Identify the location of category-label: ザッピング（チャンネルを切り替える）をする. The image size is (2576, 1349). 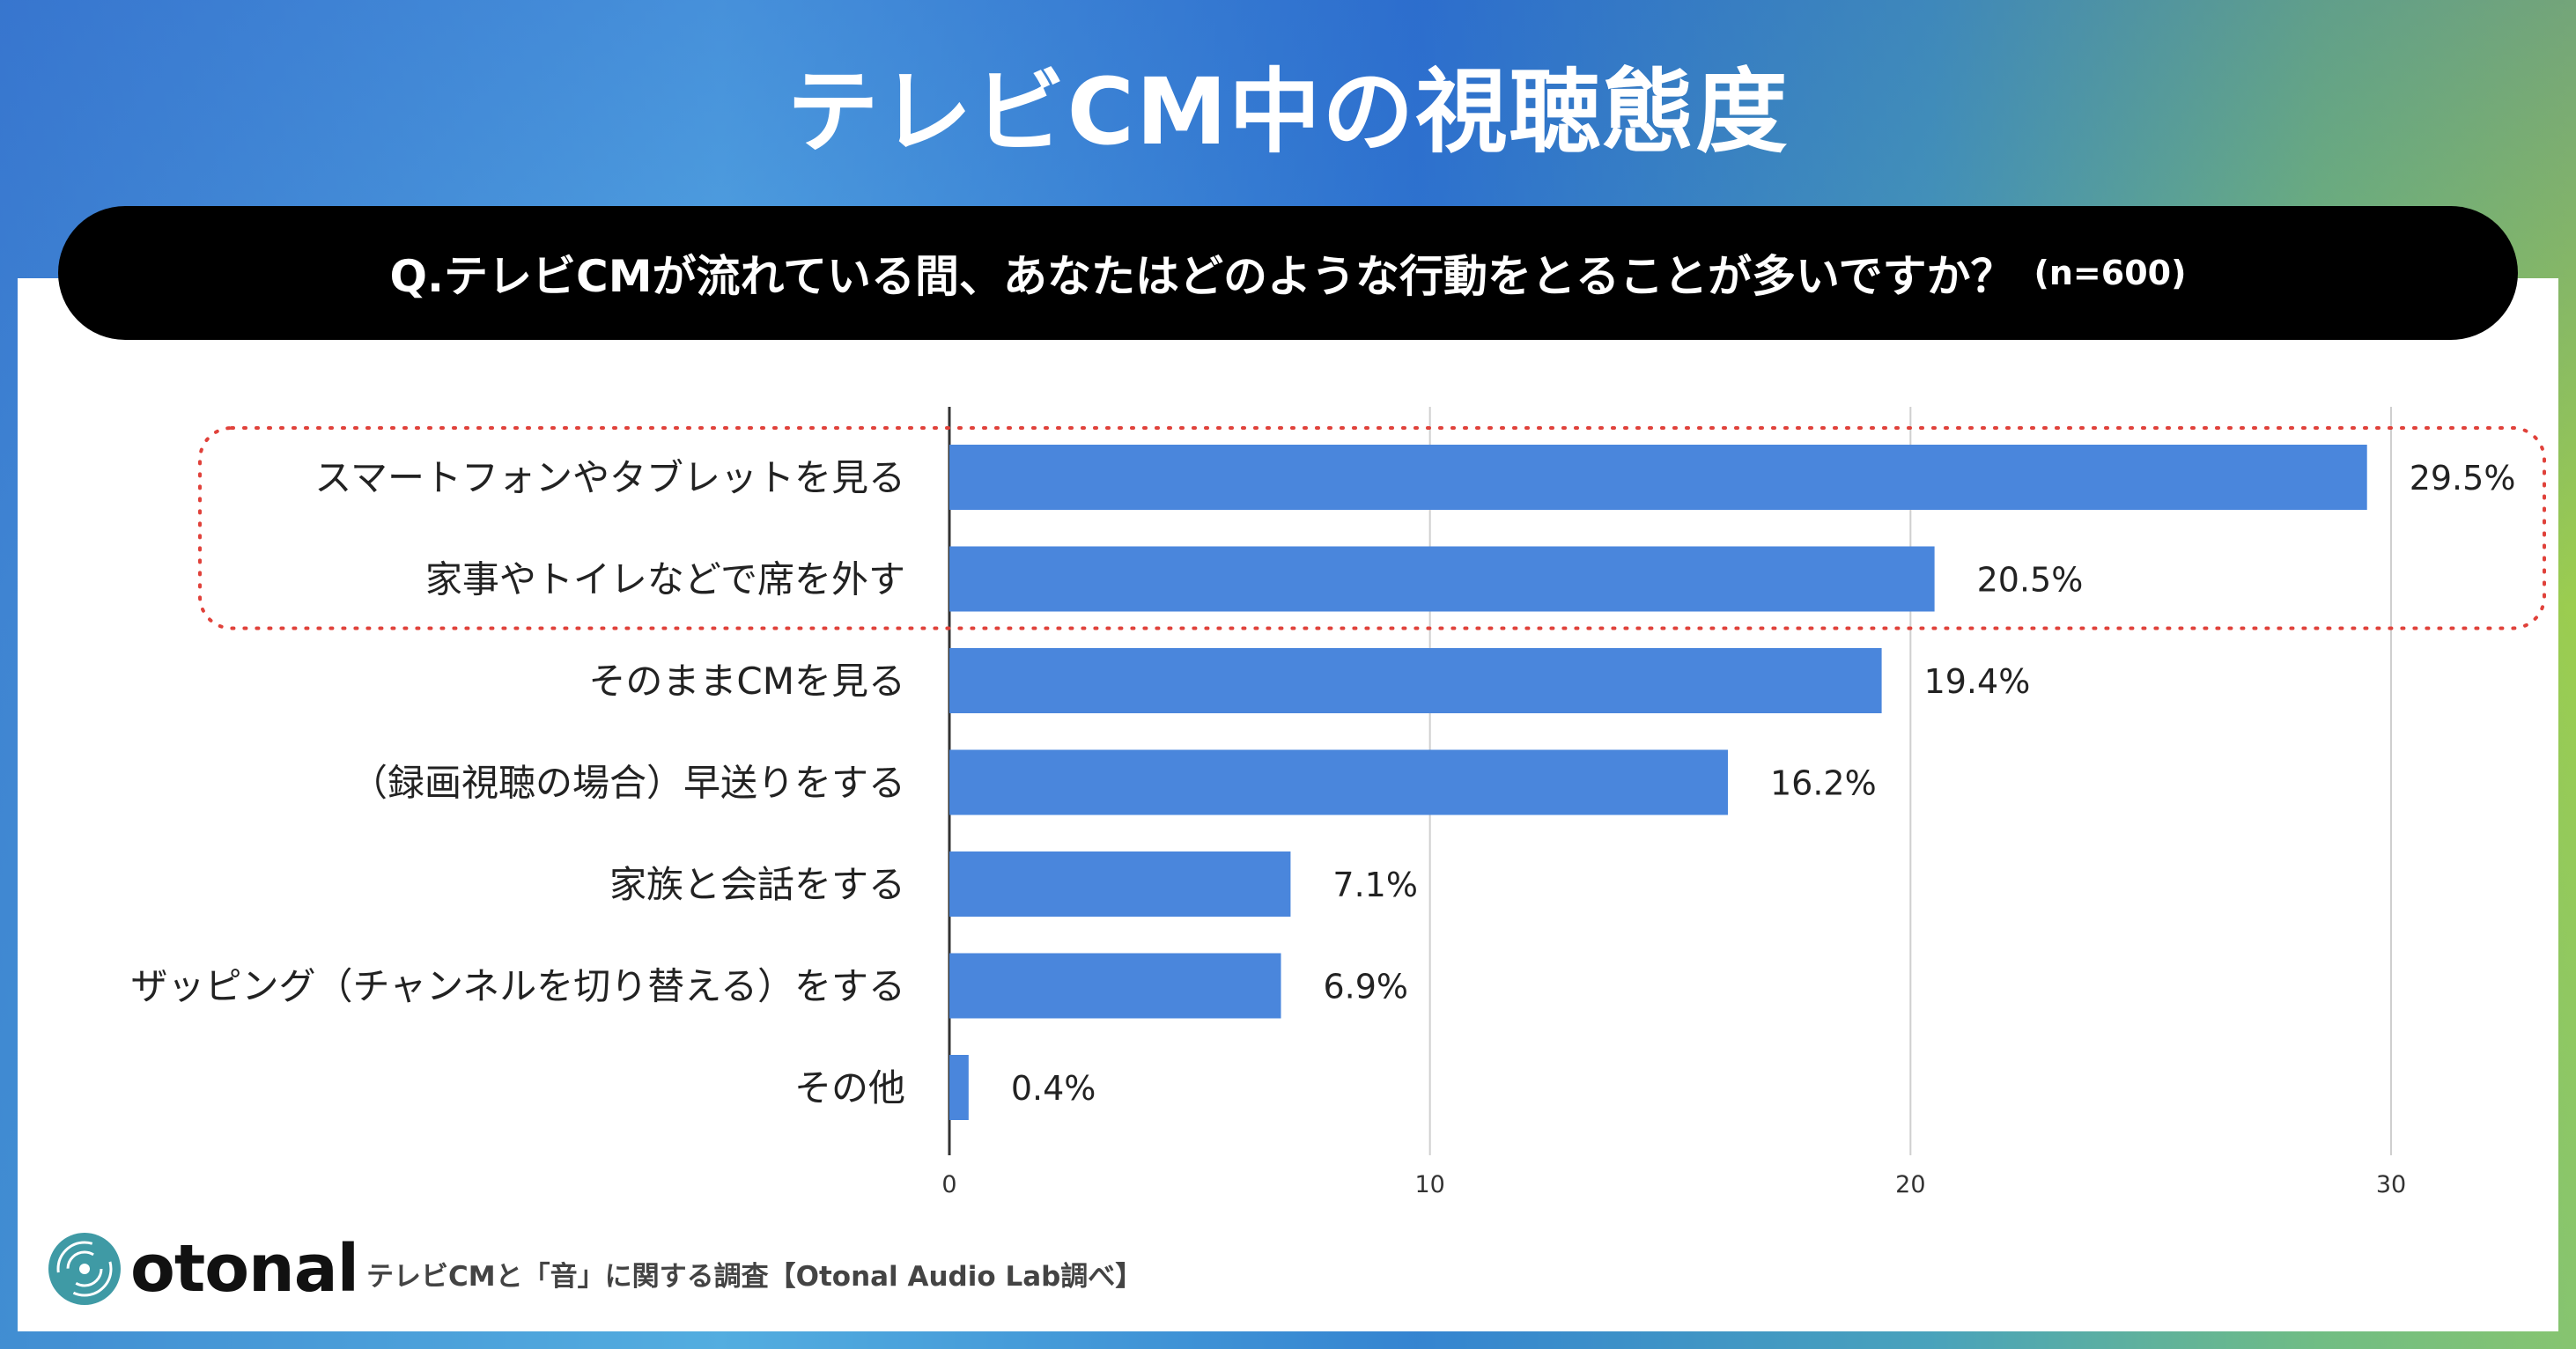
(518, 986).